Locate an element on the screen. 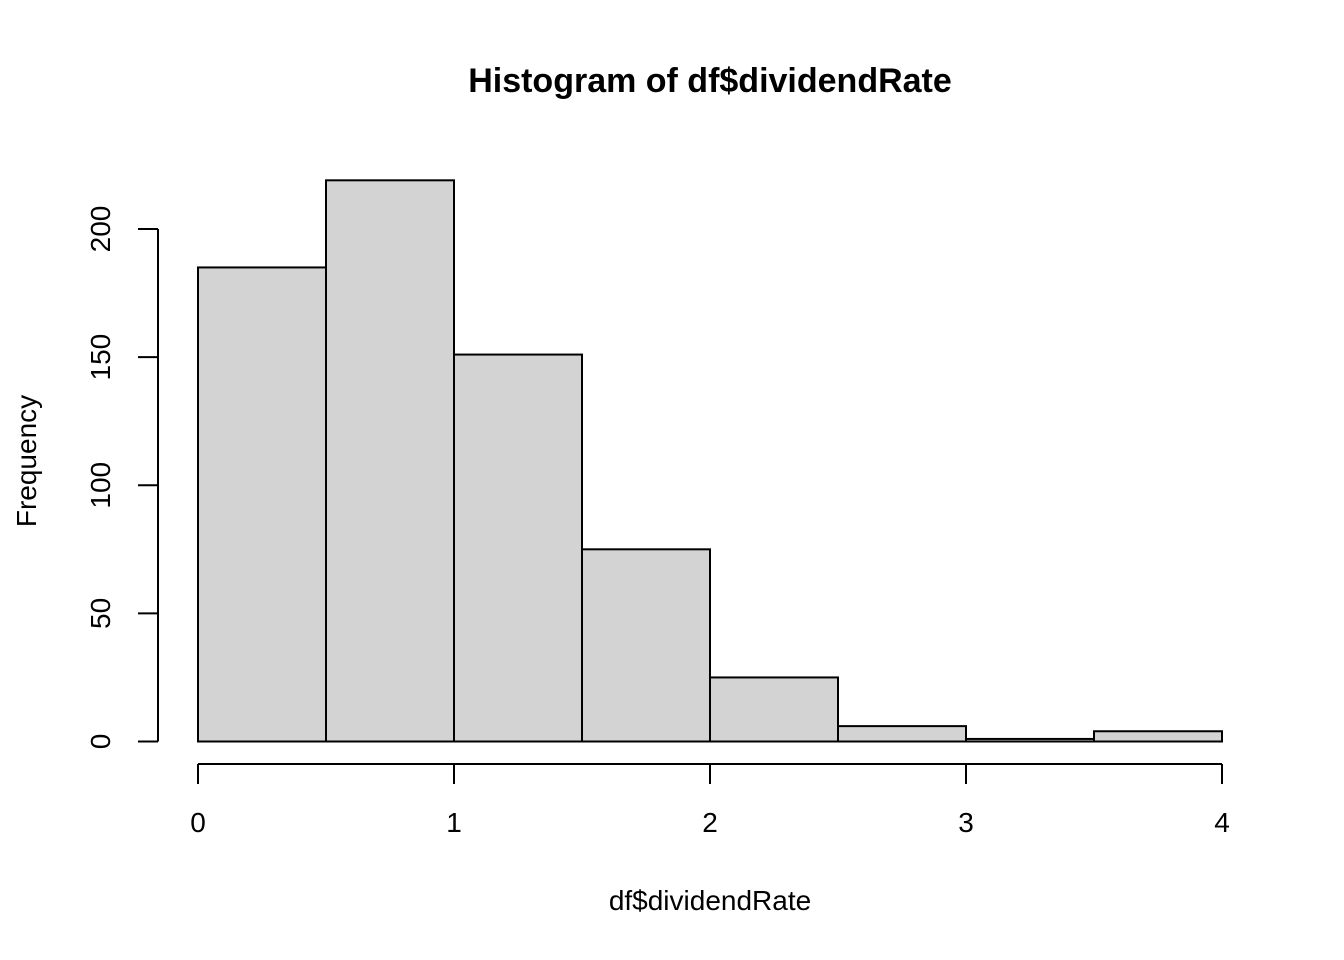  x-tick-label-2: 2 is located at coordinates (710, 822).